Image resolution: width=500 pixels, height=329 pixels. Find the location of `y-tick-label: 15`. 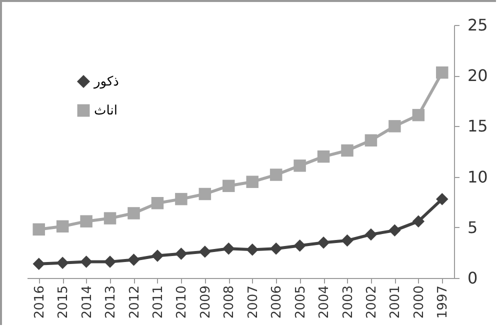

y-tick-label: 15 is located at coordinates (478, 126).